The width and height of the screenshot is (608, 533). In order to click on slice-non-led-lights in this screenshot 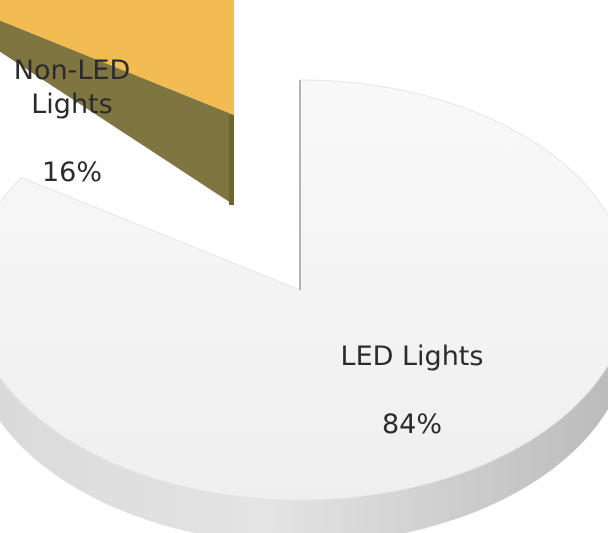, I will do `click(117, 57)`.